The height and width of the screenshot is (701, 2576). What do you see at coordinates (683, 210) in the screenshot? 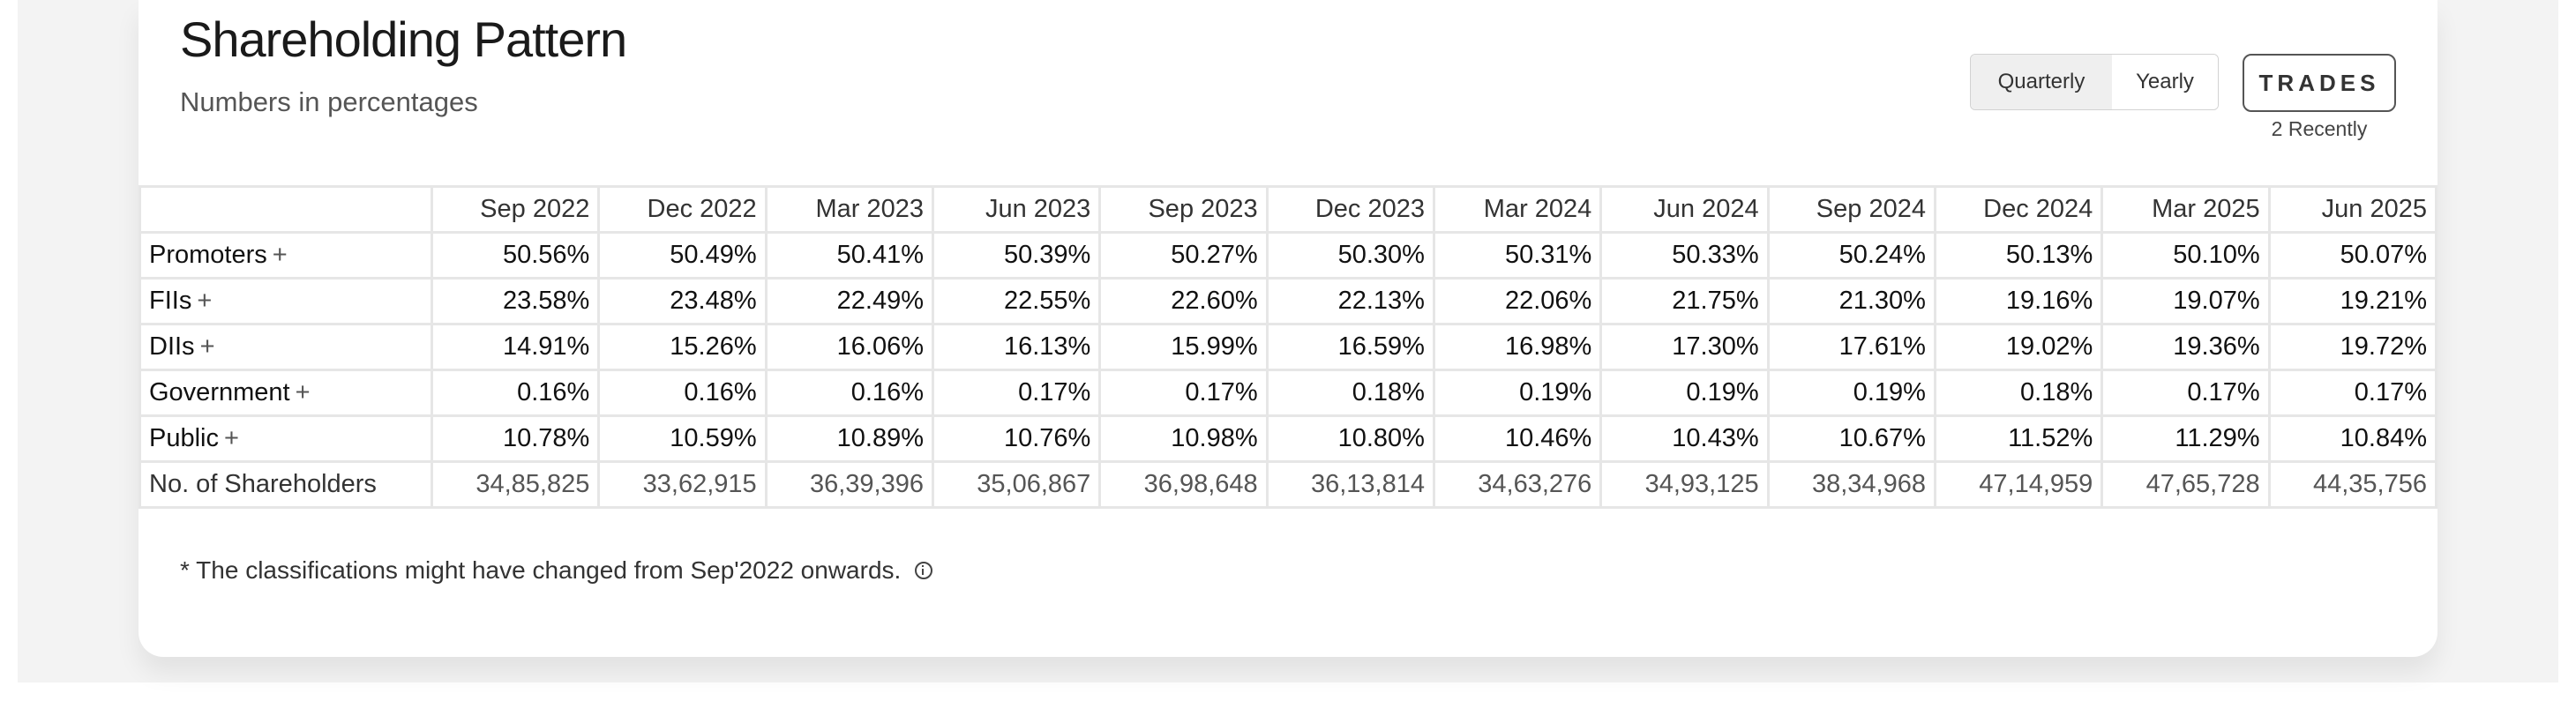
I see `column-header: Dec 2022` at bounding box center [683, 210].